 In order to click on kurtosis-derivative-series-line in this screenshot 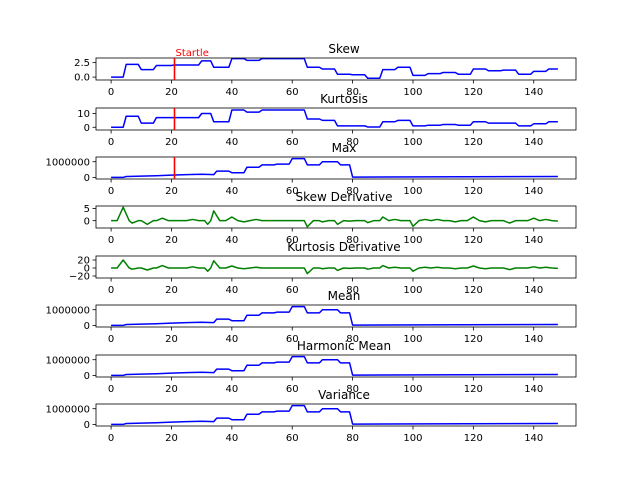, I will do `click(334, 267)`.